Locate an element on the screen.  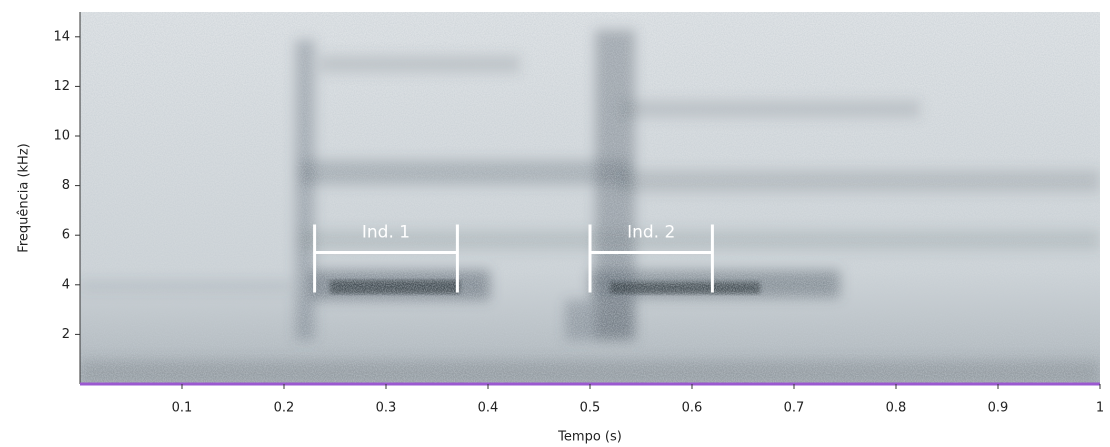
y-tick-label: 6 is located at coordinates (66, 235).